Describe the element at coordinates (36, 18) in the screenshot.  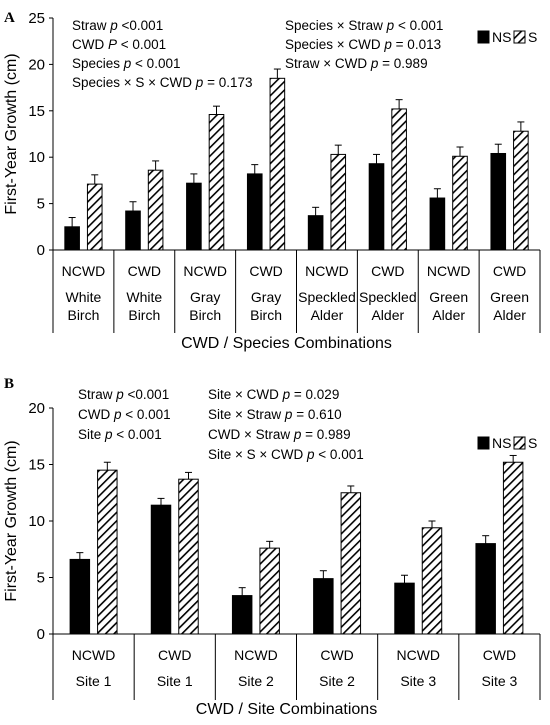
I see `y-tick-label: 25` at that location.